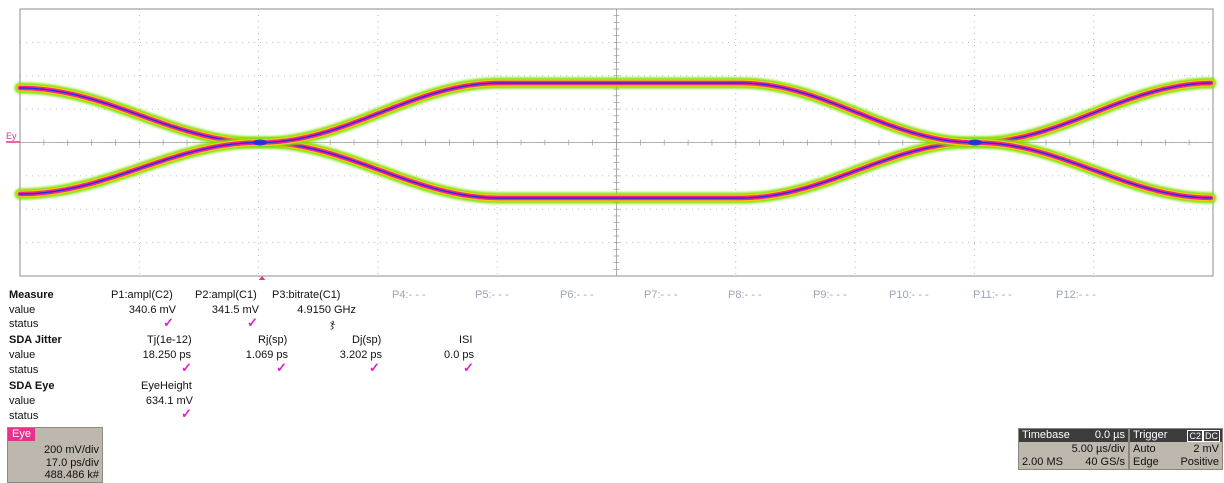 This screenshot has width=1224, height=483. What do you see at coordinates (1176, 449) in the screenshot?
I see `trigger-panel: Trigger C2 DC Auto 2 mV Edge Positive` at bounding box center [1176, 449].